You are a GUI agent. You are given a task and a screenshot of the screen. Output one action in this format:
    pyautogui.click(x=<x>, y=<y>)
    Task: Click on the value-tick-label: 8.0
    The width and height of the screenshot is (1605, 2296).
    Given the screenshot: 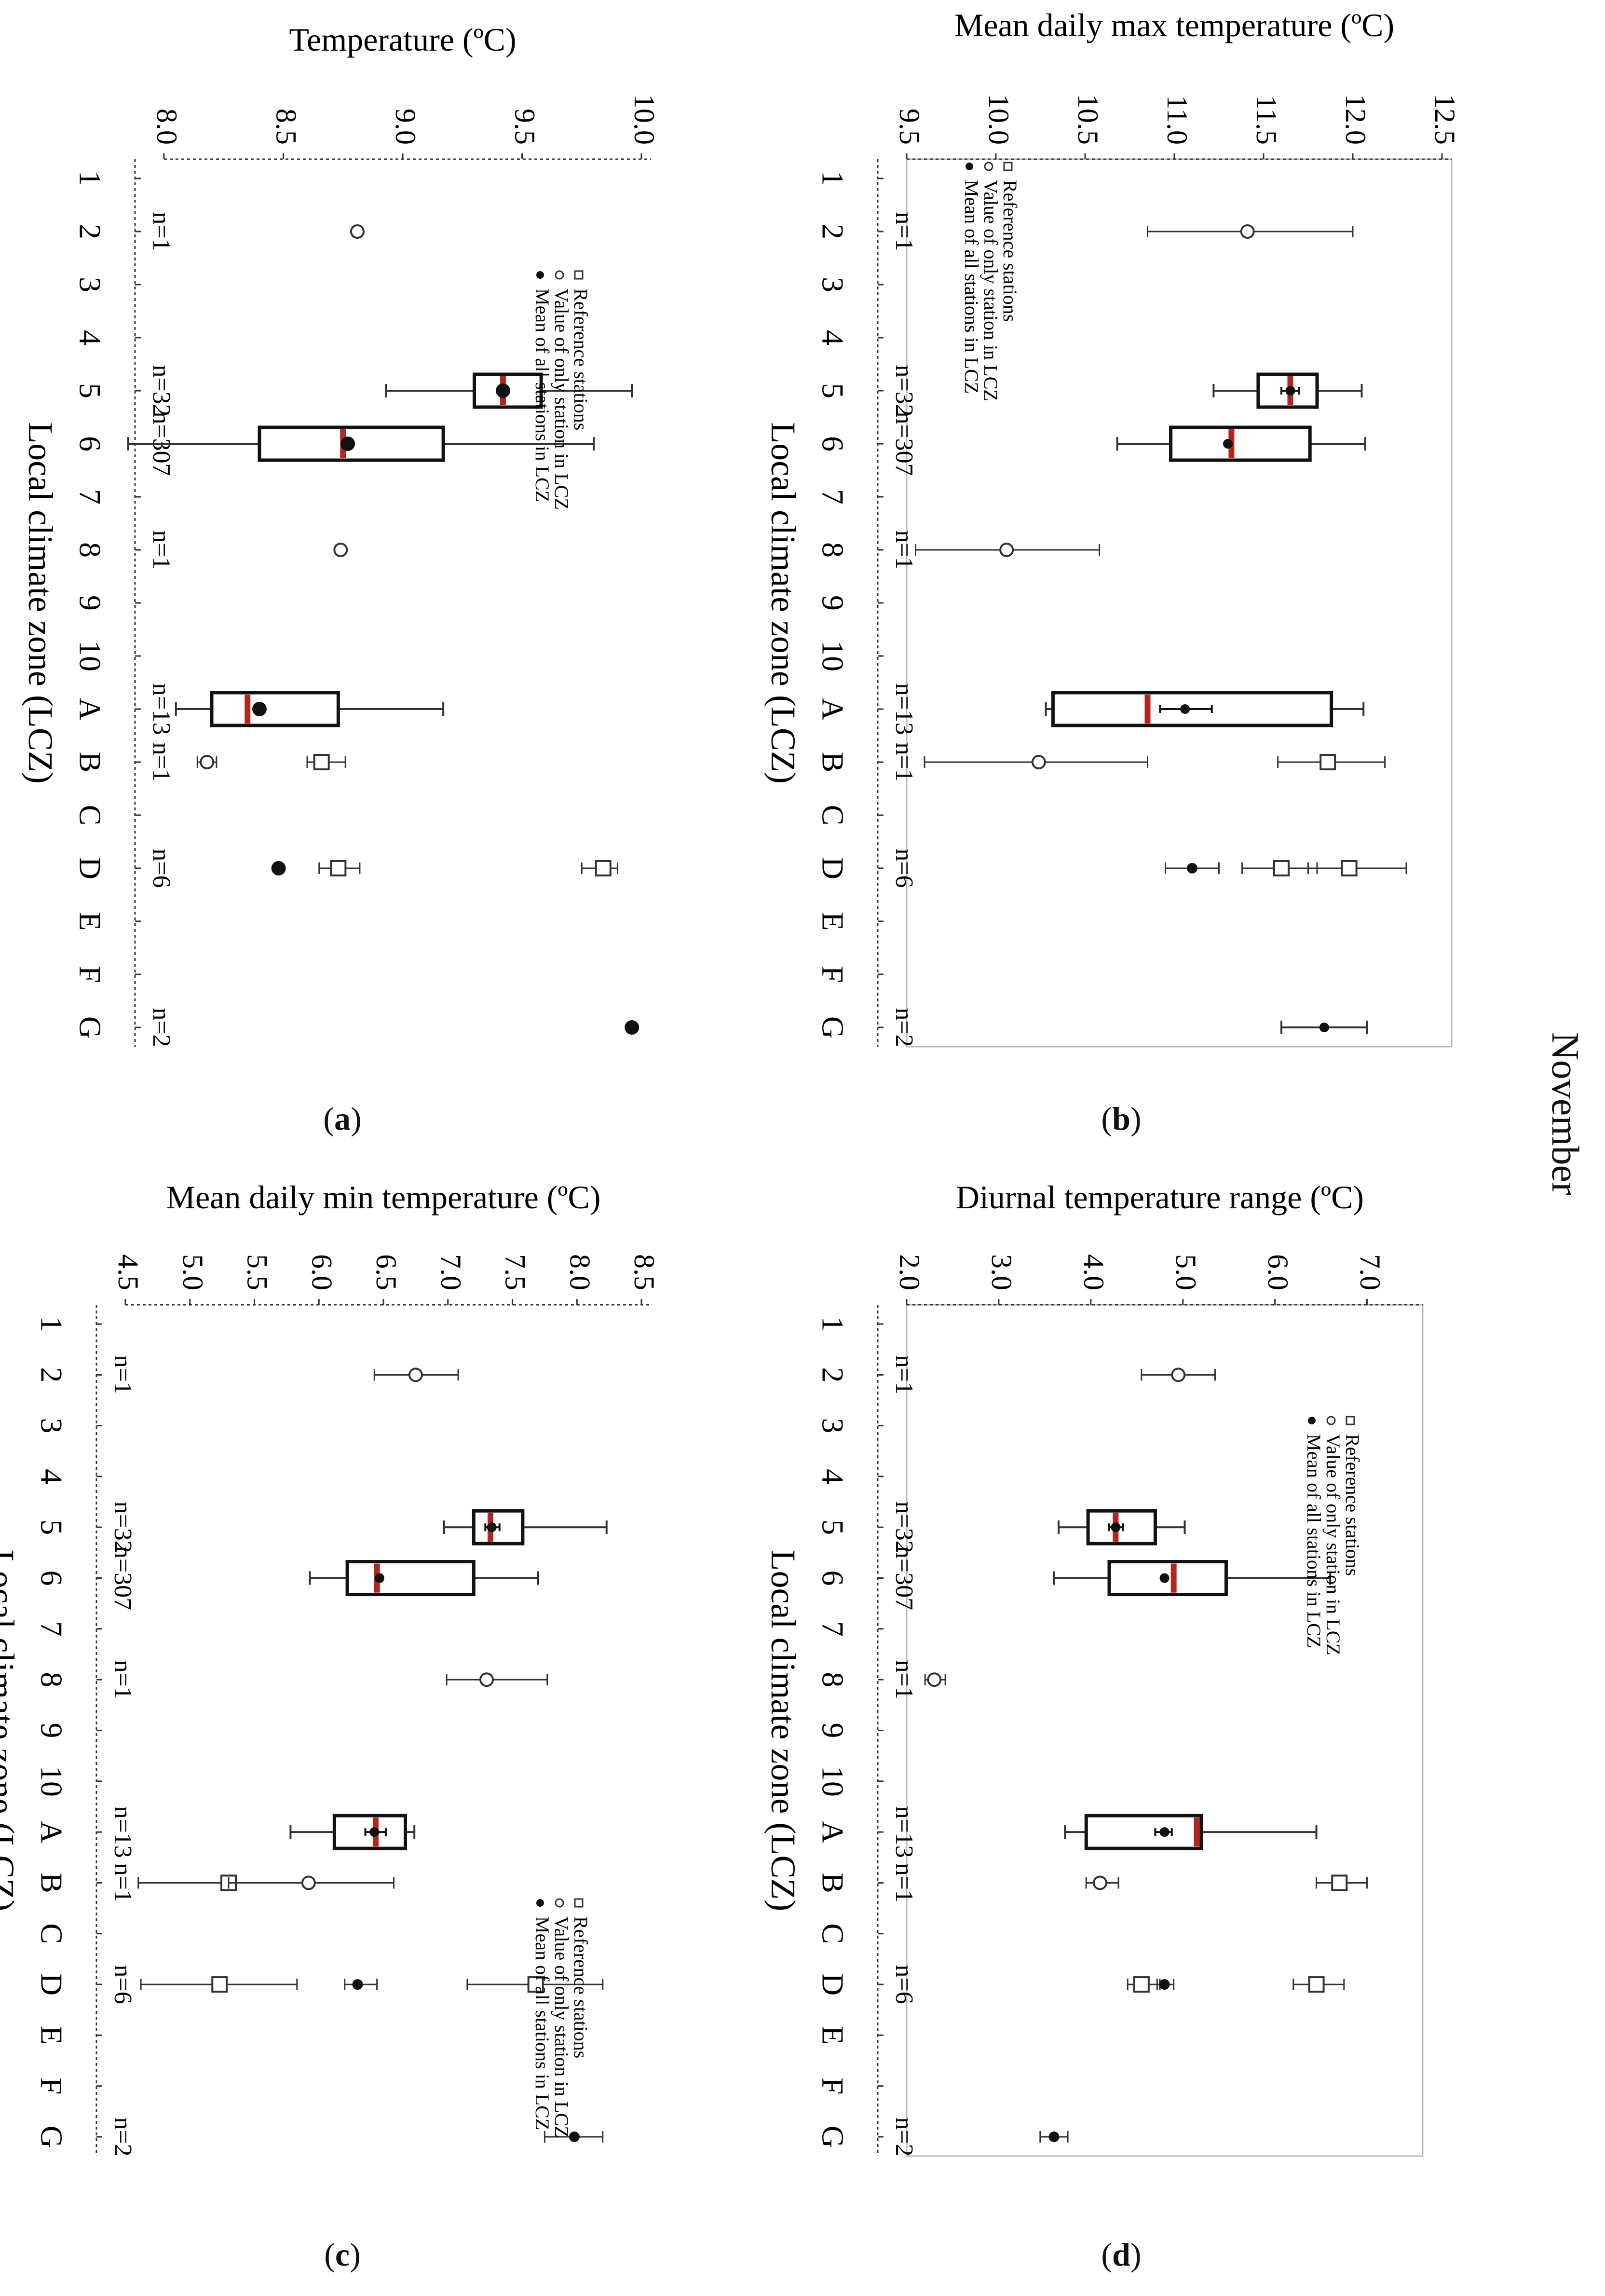 What is the action you would take?
    pyautogui.click(x=167, y=127)
    